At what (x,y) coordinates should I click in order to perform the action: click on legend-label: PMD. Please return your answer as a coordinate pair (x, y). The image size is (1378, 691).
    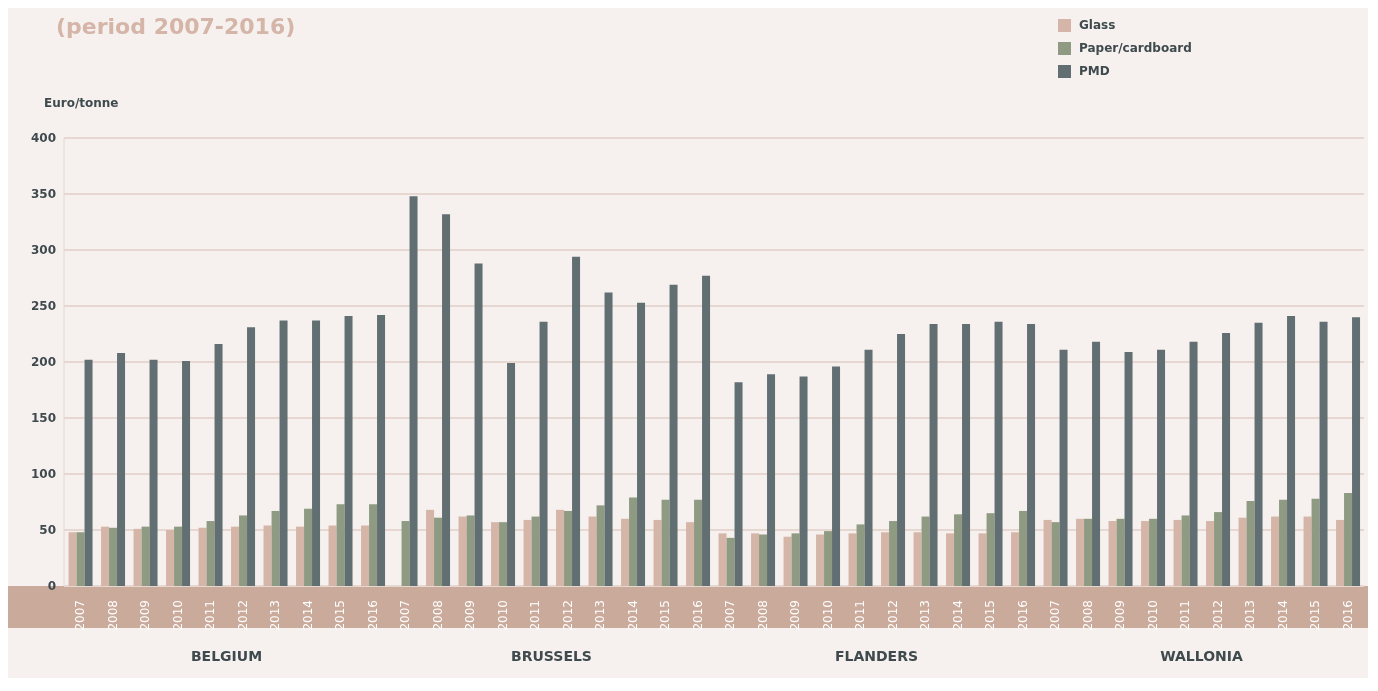
    Looking at the image, I should click on (1094, 71).